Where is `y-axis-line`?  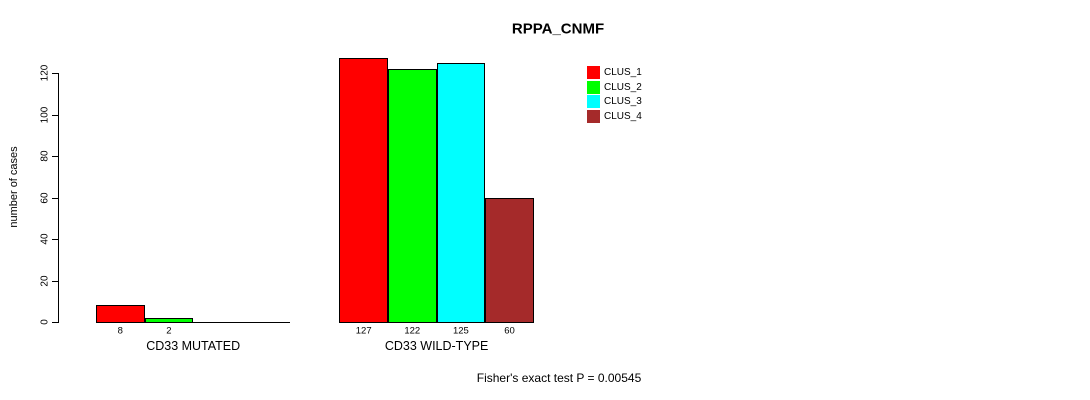 y-axis-line is located at coordinates (58, 198).